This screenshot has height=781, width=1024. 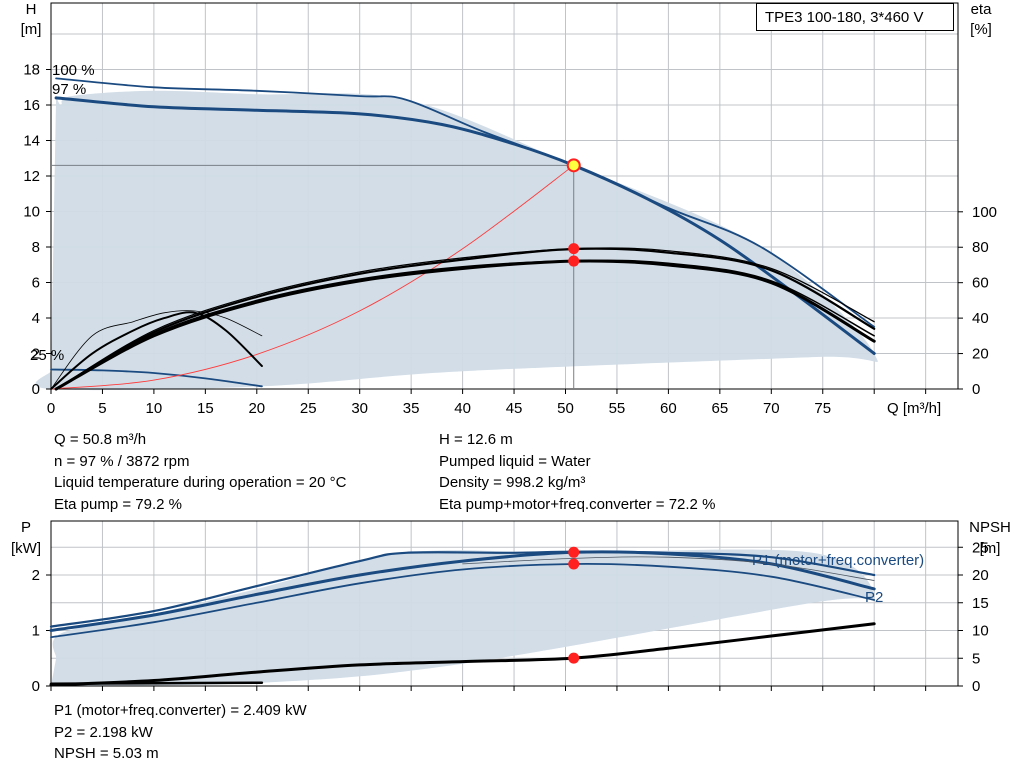 I want to click on p-tick-label: 0, so click(x=36, y=686).